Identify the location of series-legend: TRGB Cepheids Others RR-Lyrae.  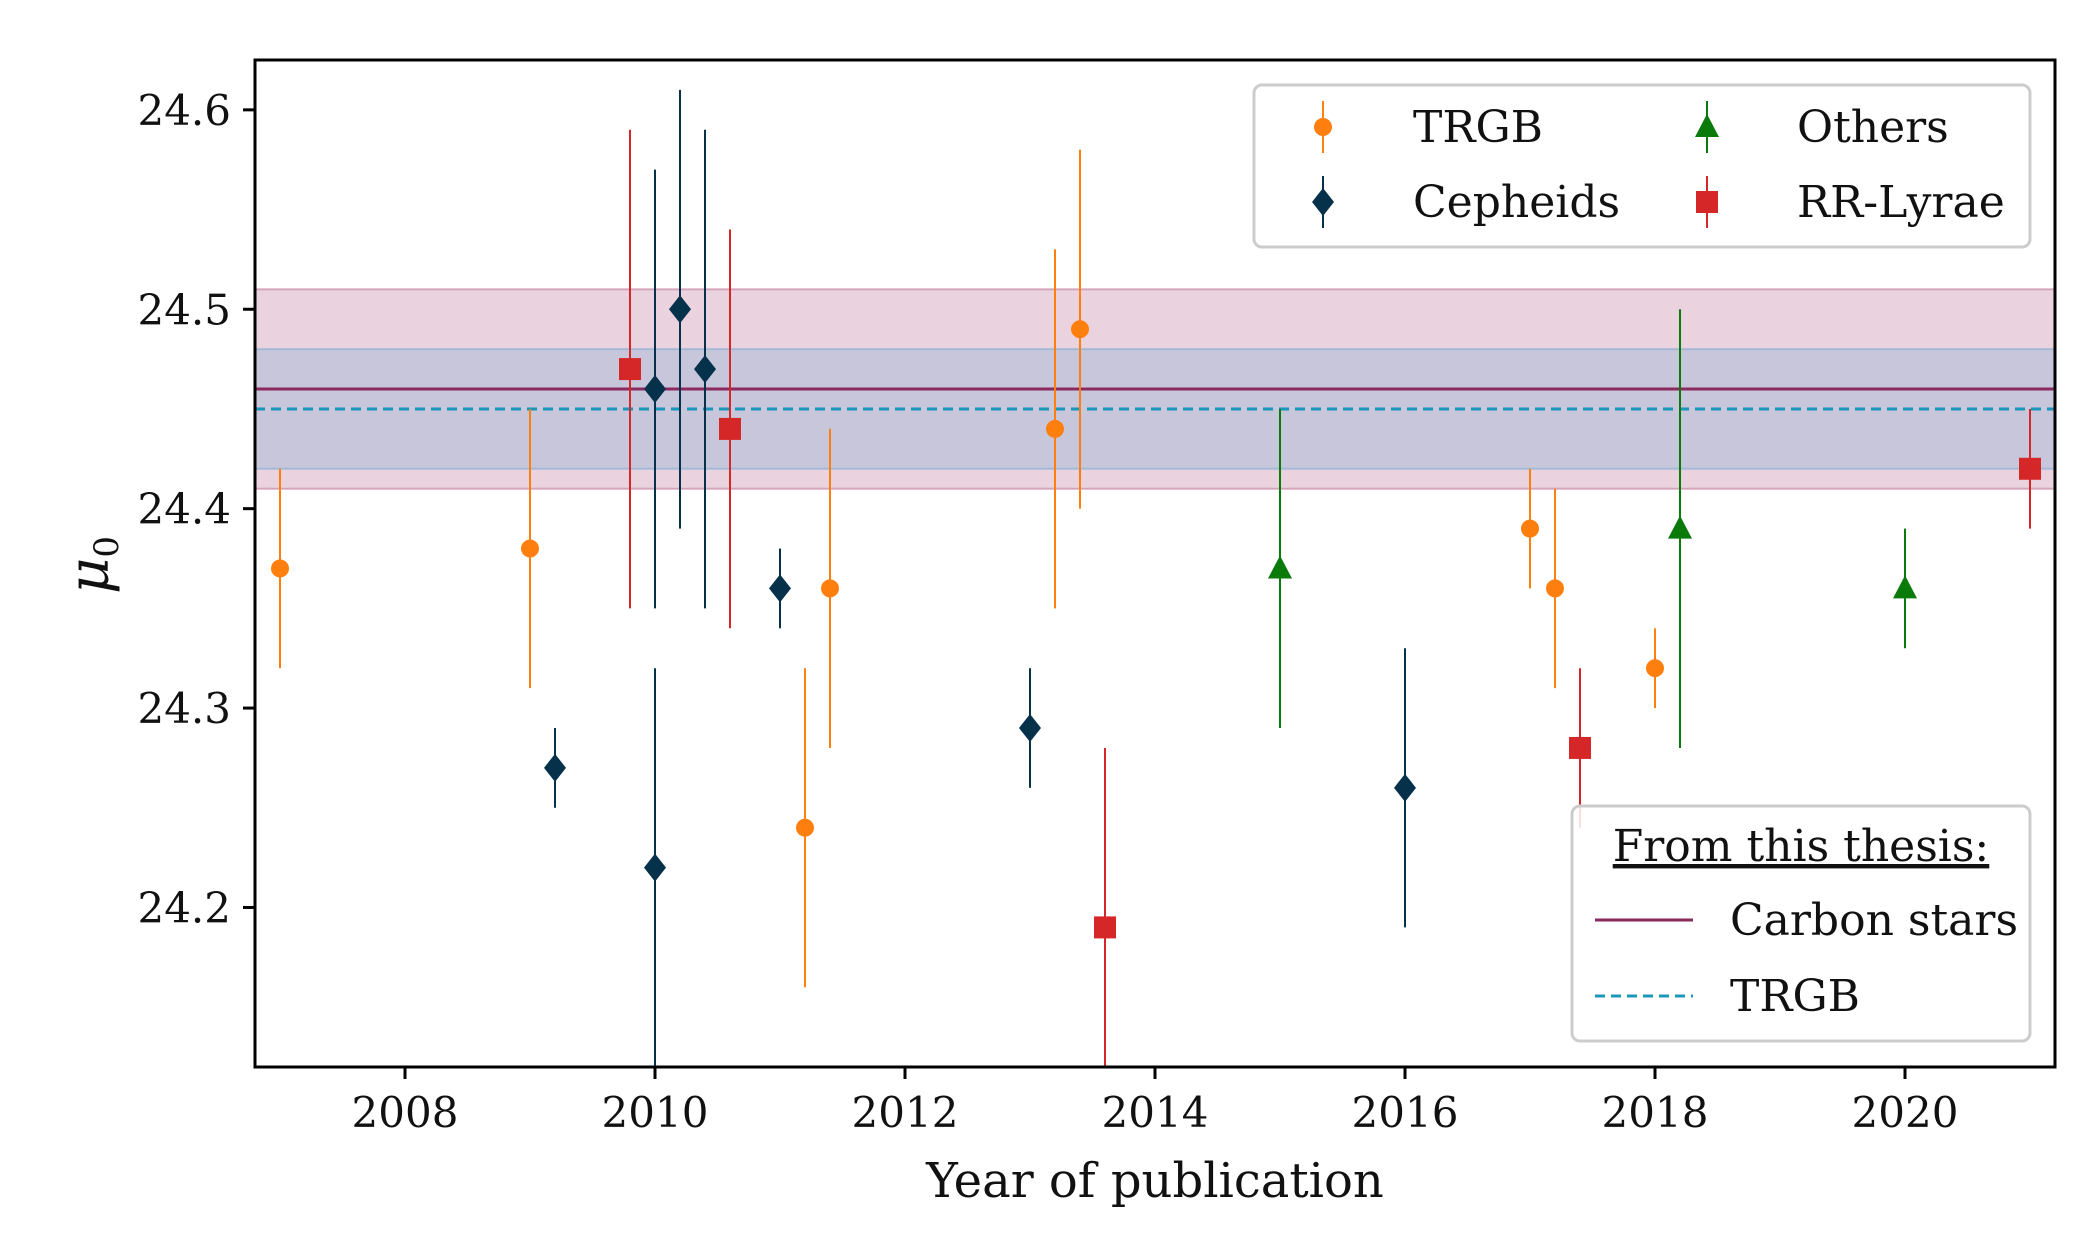
(1642, 166).